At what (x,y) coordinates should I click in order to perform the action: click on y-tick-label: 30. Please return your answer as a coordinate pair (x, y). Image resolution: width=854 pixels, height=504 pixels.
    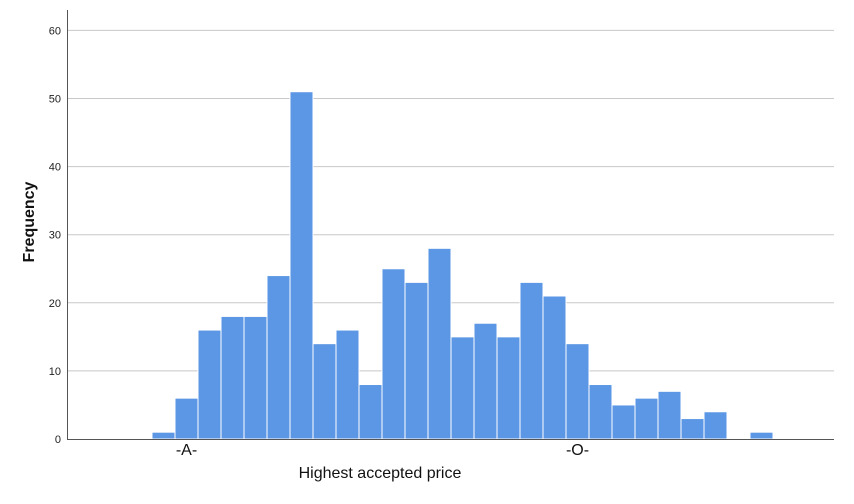
    Looking at the image, I should click on (55, 236).